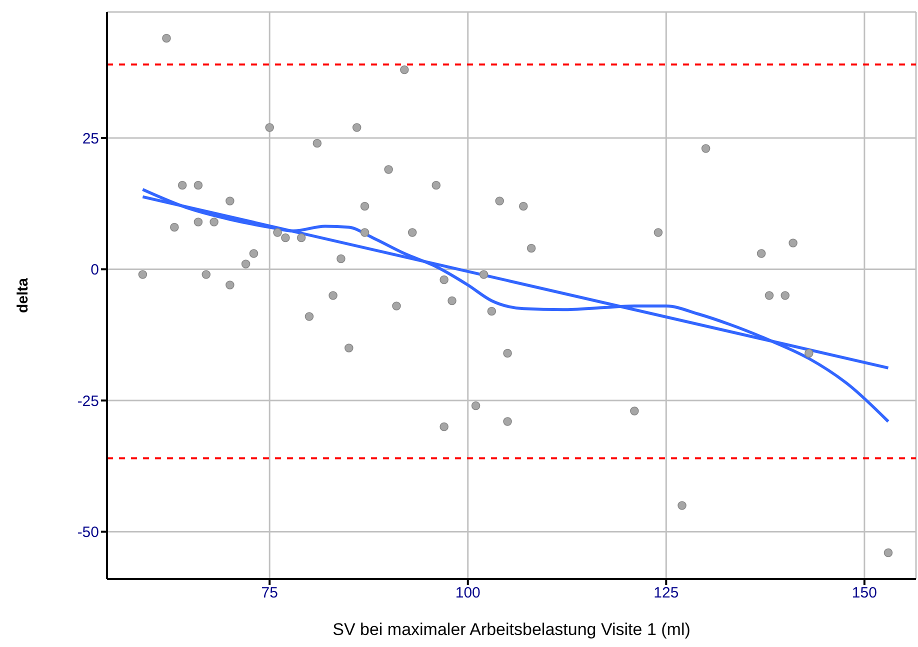  What do you see at coordinates (467, 593) in the screenshot?
I see `x-tick-label: 100` at bounding box center [467, 593].